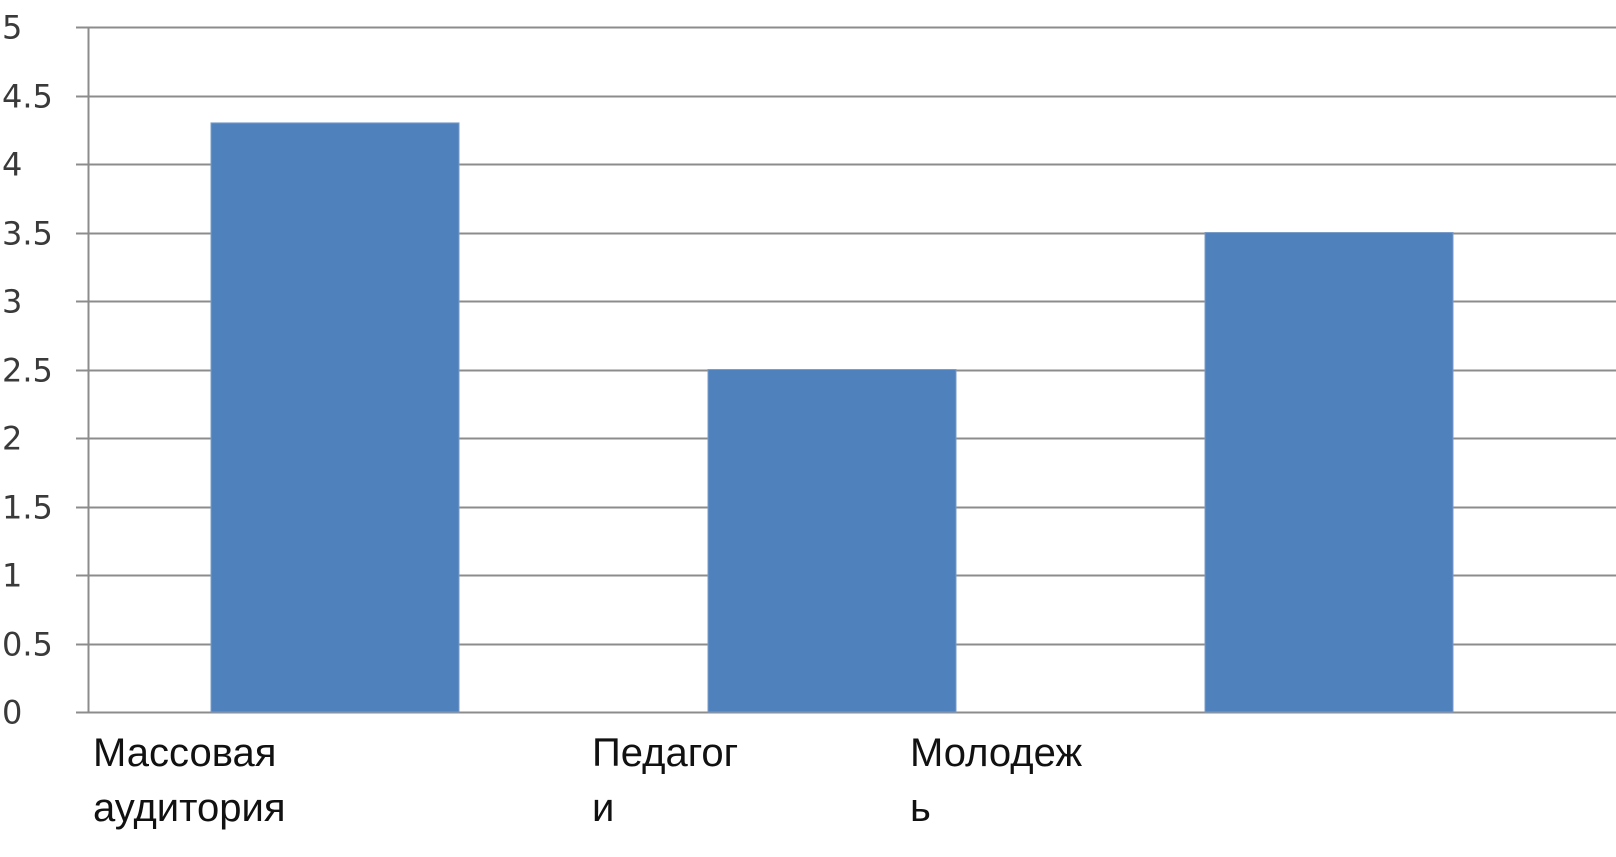 Image resolution: width=1616 pixels, height=857 pixels. What do you see at coordinates (27, 97) in the screenshot?
I see `y-tick-label: 4.5` at bounding box center [27, 97].